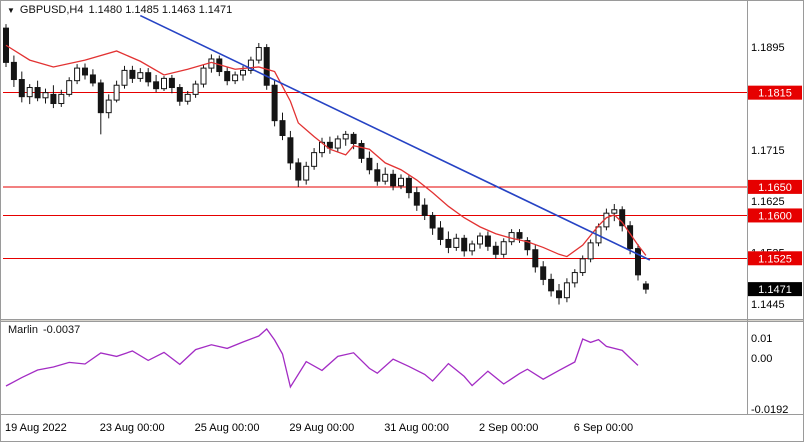 Image resolution: width=804 pixels, height=442 pixels. I want to click on chart-title: ▼ GBPUSD,H4 1.1480 1.1485 1.1463 1.1471, so click(119, 10).